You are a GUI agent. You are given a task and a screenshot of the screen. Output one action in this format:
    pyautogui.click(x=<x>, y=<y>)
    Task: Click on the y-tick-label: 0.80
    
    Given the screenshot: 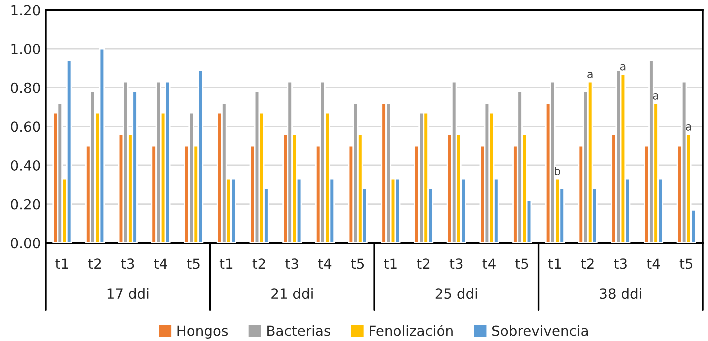 What is the action you would take?
    pyautogui.click(x=25, y=88)
    